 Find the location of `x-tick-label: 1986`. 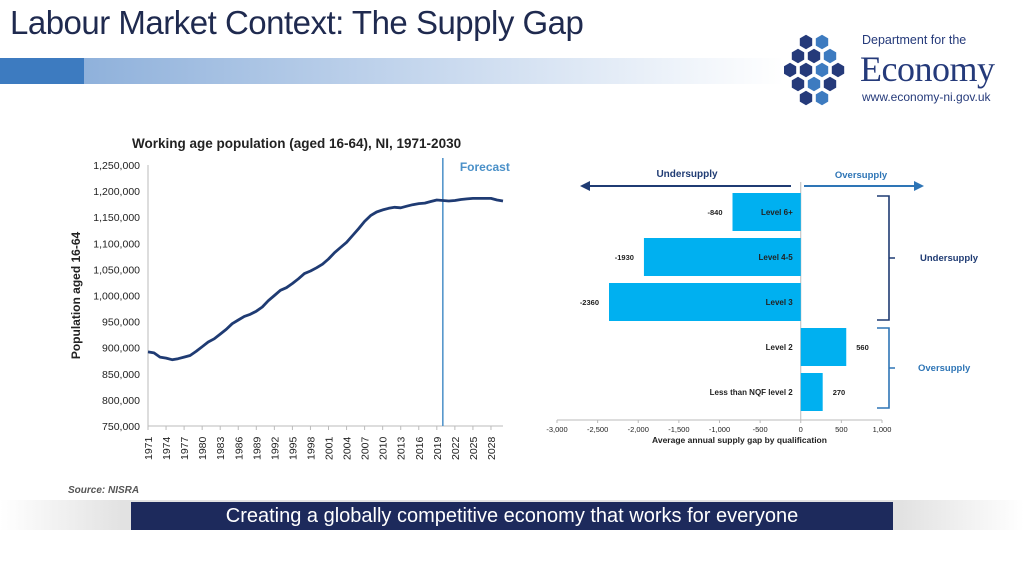

x-tick-label: 1986 is located at coordinates (239, 448).